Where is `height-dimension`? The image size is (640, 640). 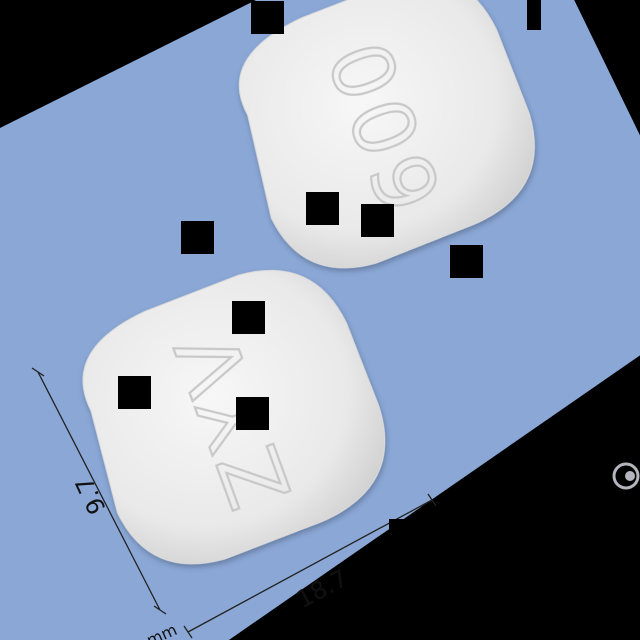
height-dimension is located at coordinates (99, 491).